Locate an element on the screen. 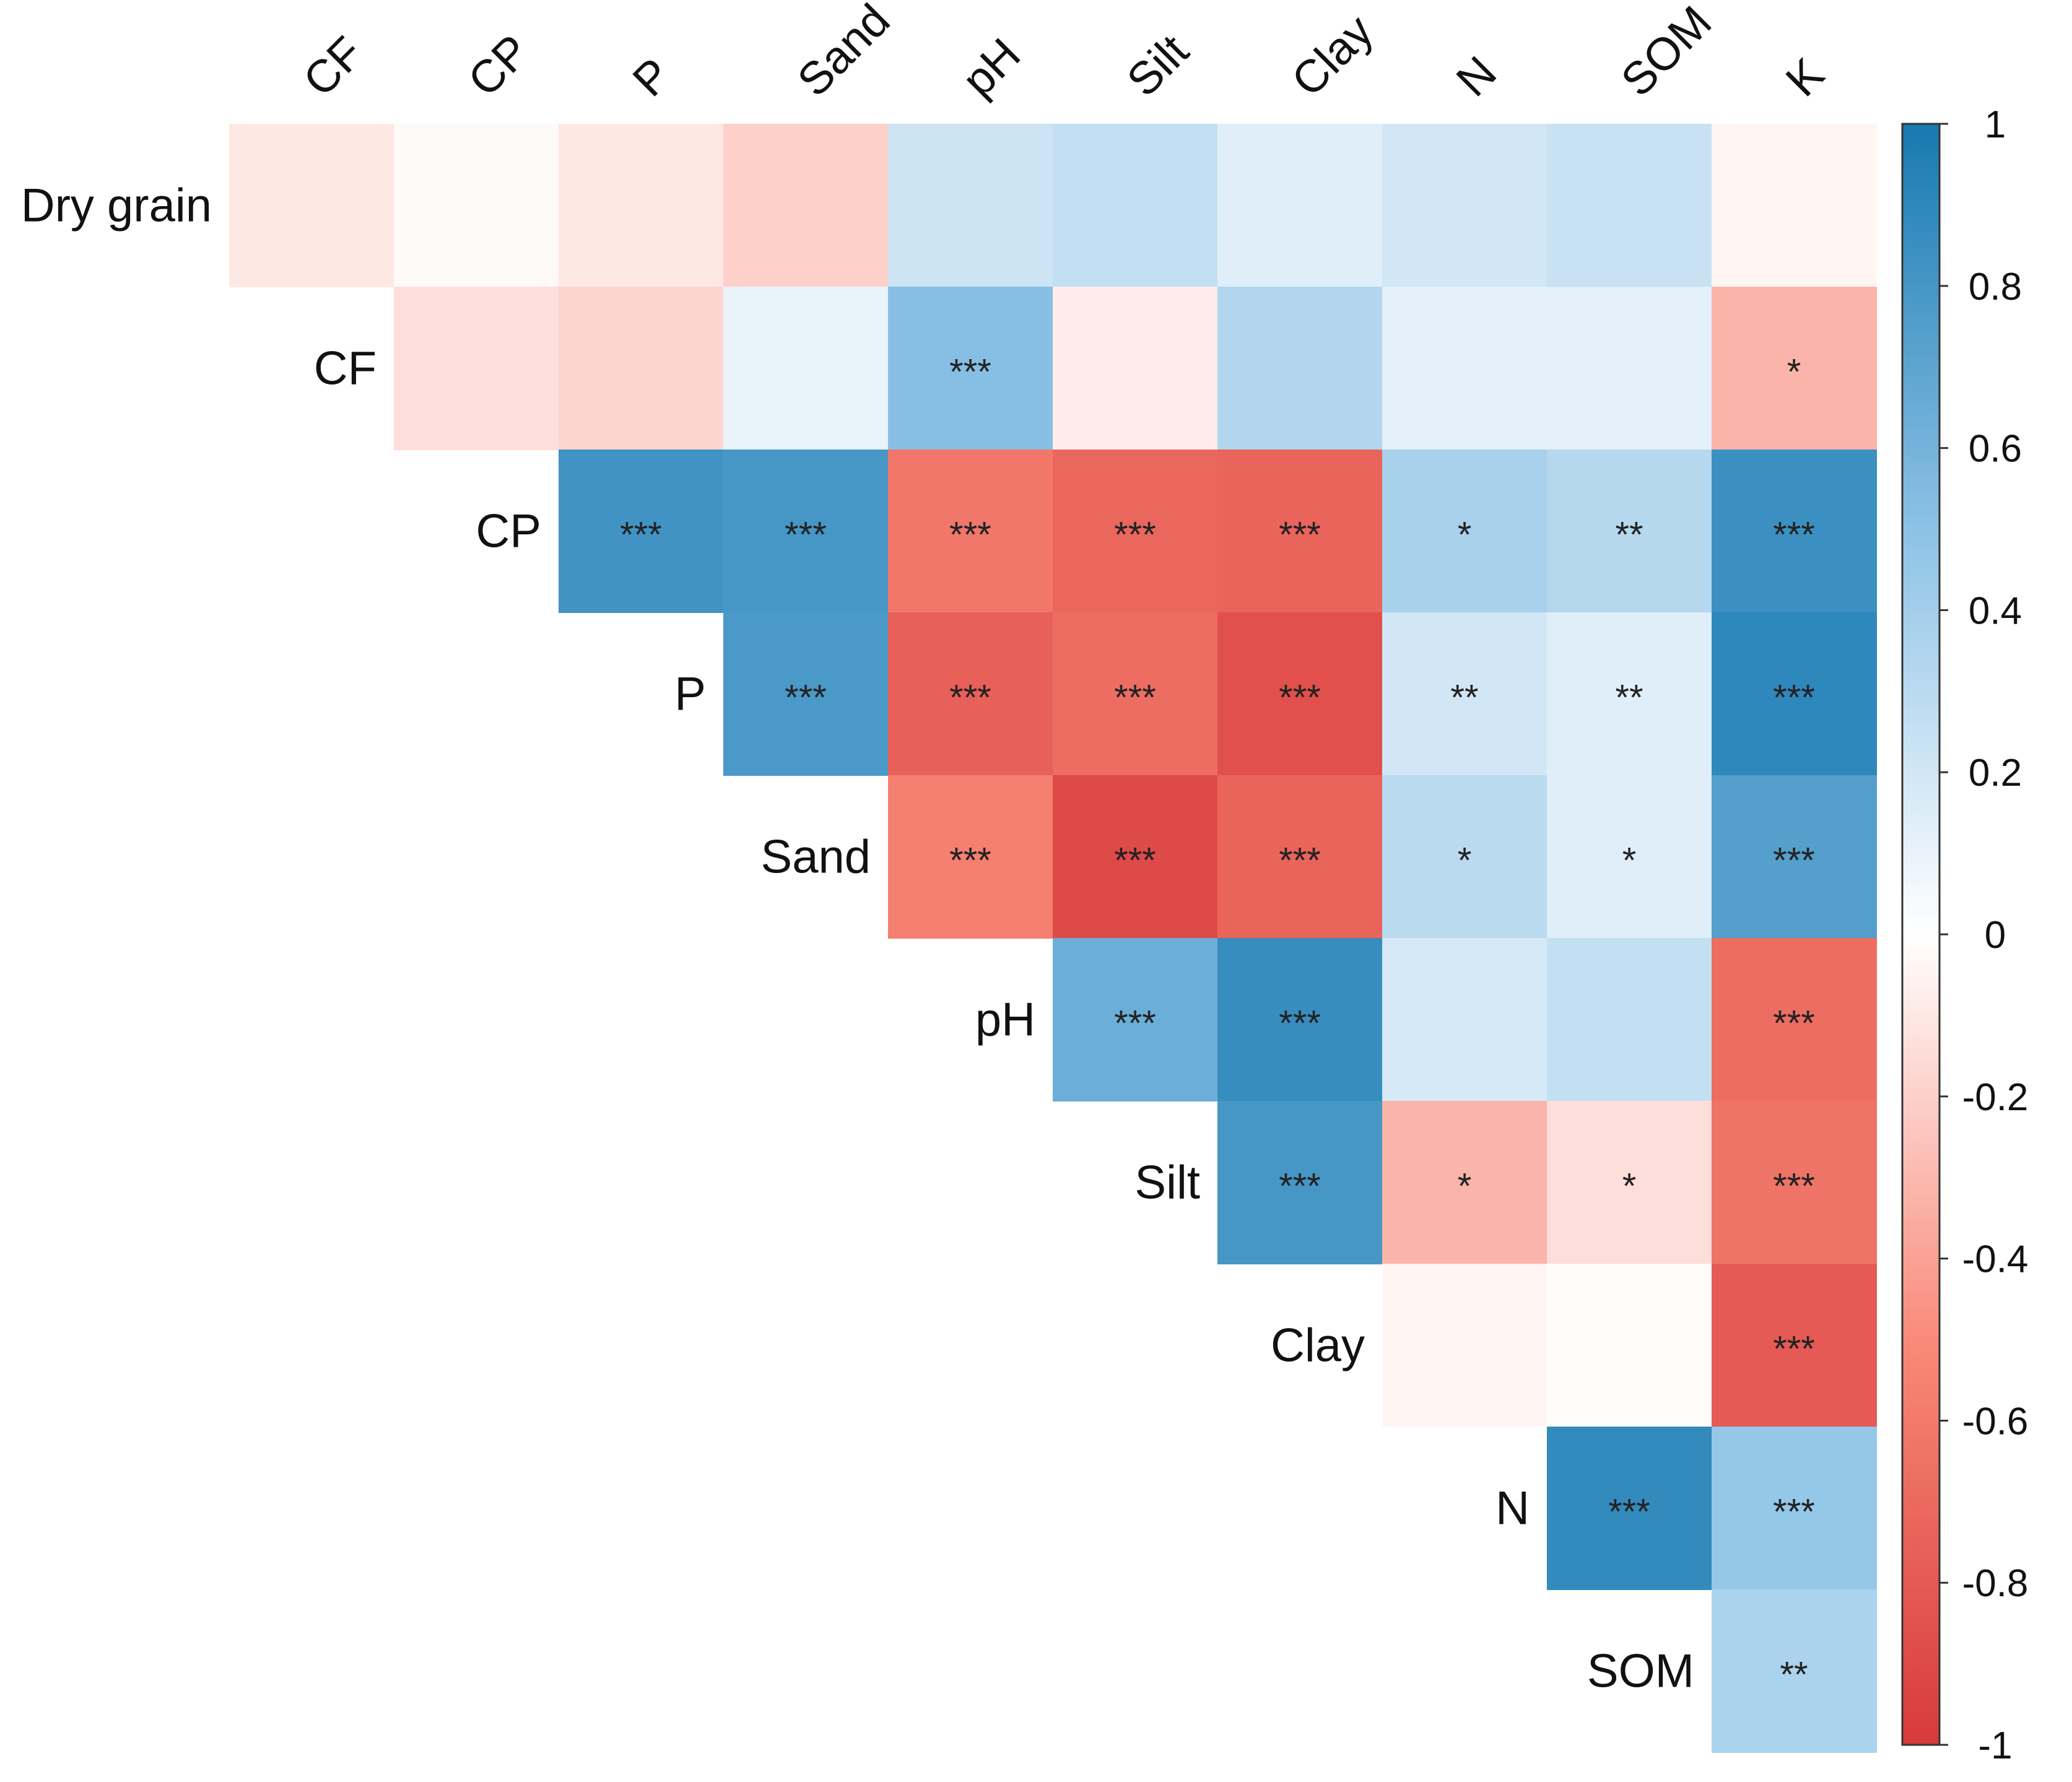  column-label-7: N is located at coordinates (1476, 76).